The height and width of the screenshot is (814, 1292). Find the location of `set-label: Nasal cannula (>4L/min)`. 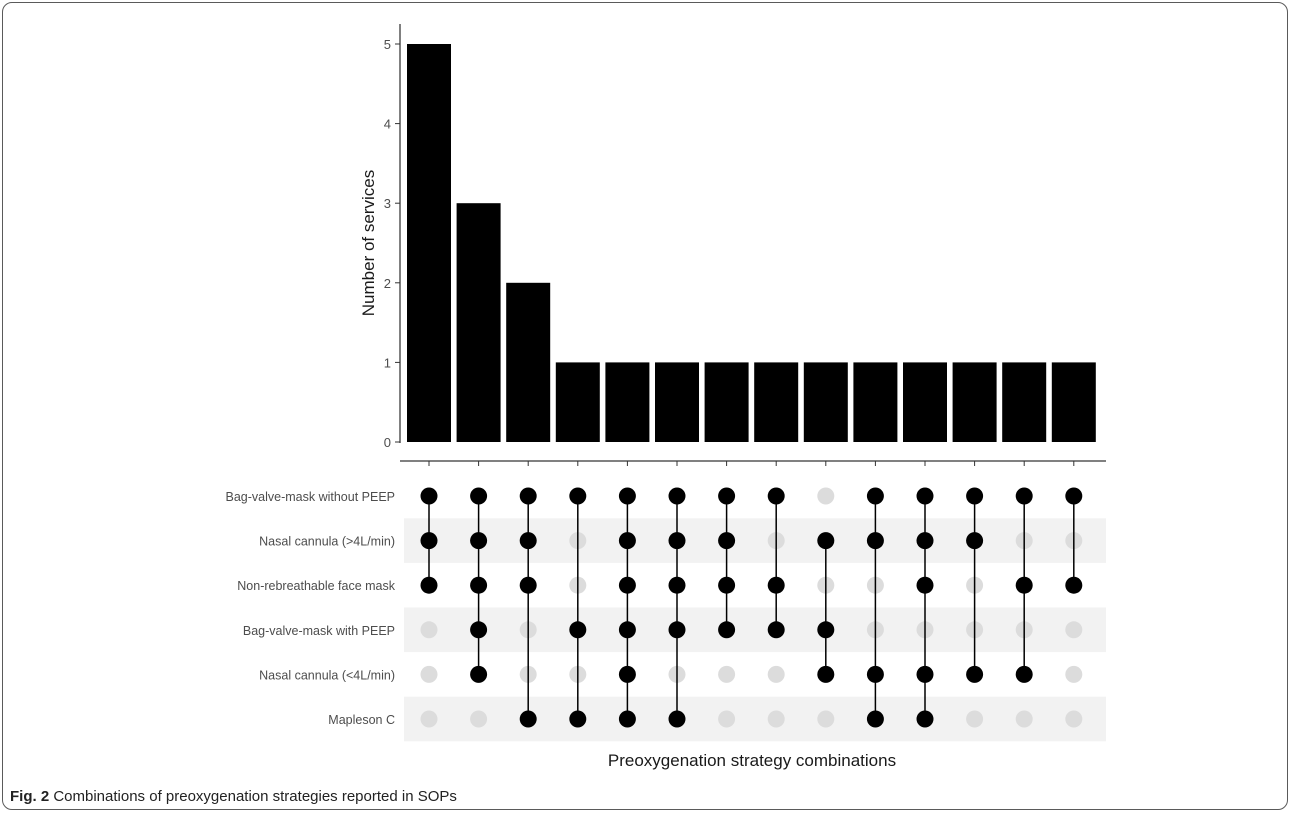

set-label: Nasal cannula (>4L/min) is located at coordinates (327, 542).